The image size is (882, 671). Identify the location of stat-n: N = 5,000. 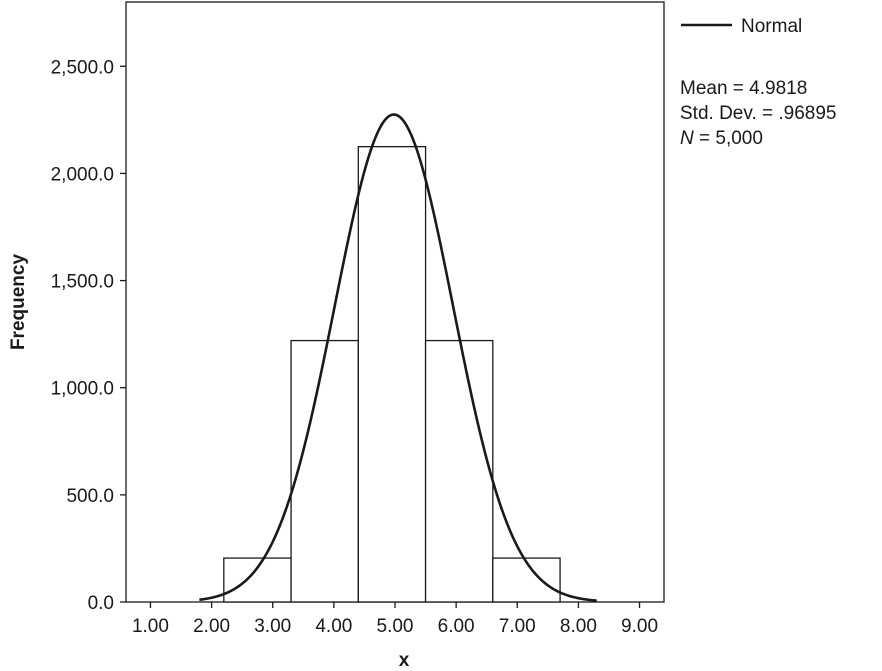
(758, 138).